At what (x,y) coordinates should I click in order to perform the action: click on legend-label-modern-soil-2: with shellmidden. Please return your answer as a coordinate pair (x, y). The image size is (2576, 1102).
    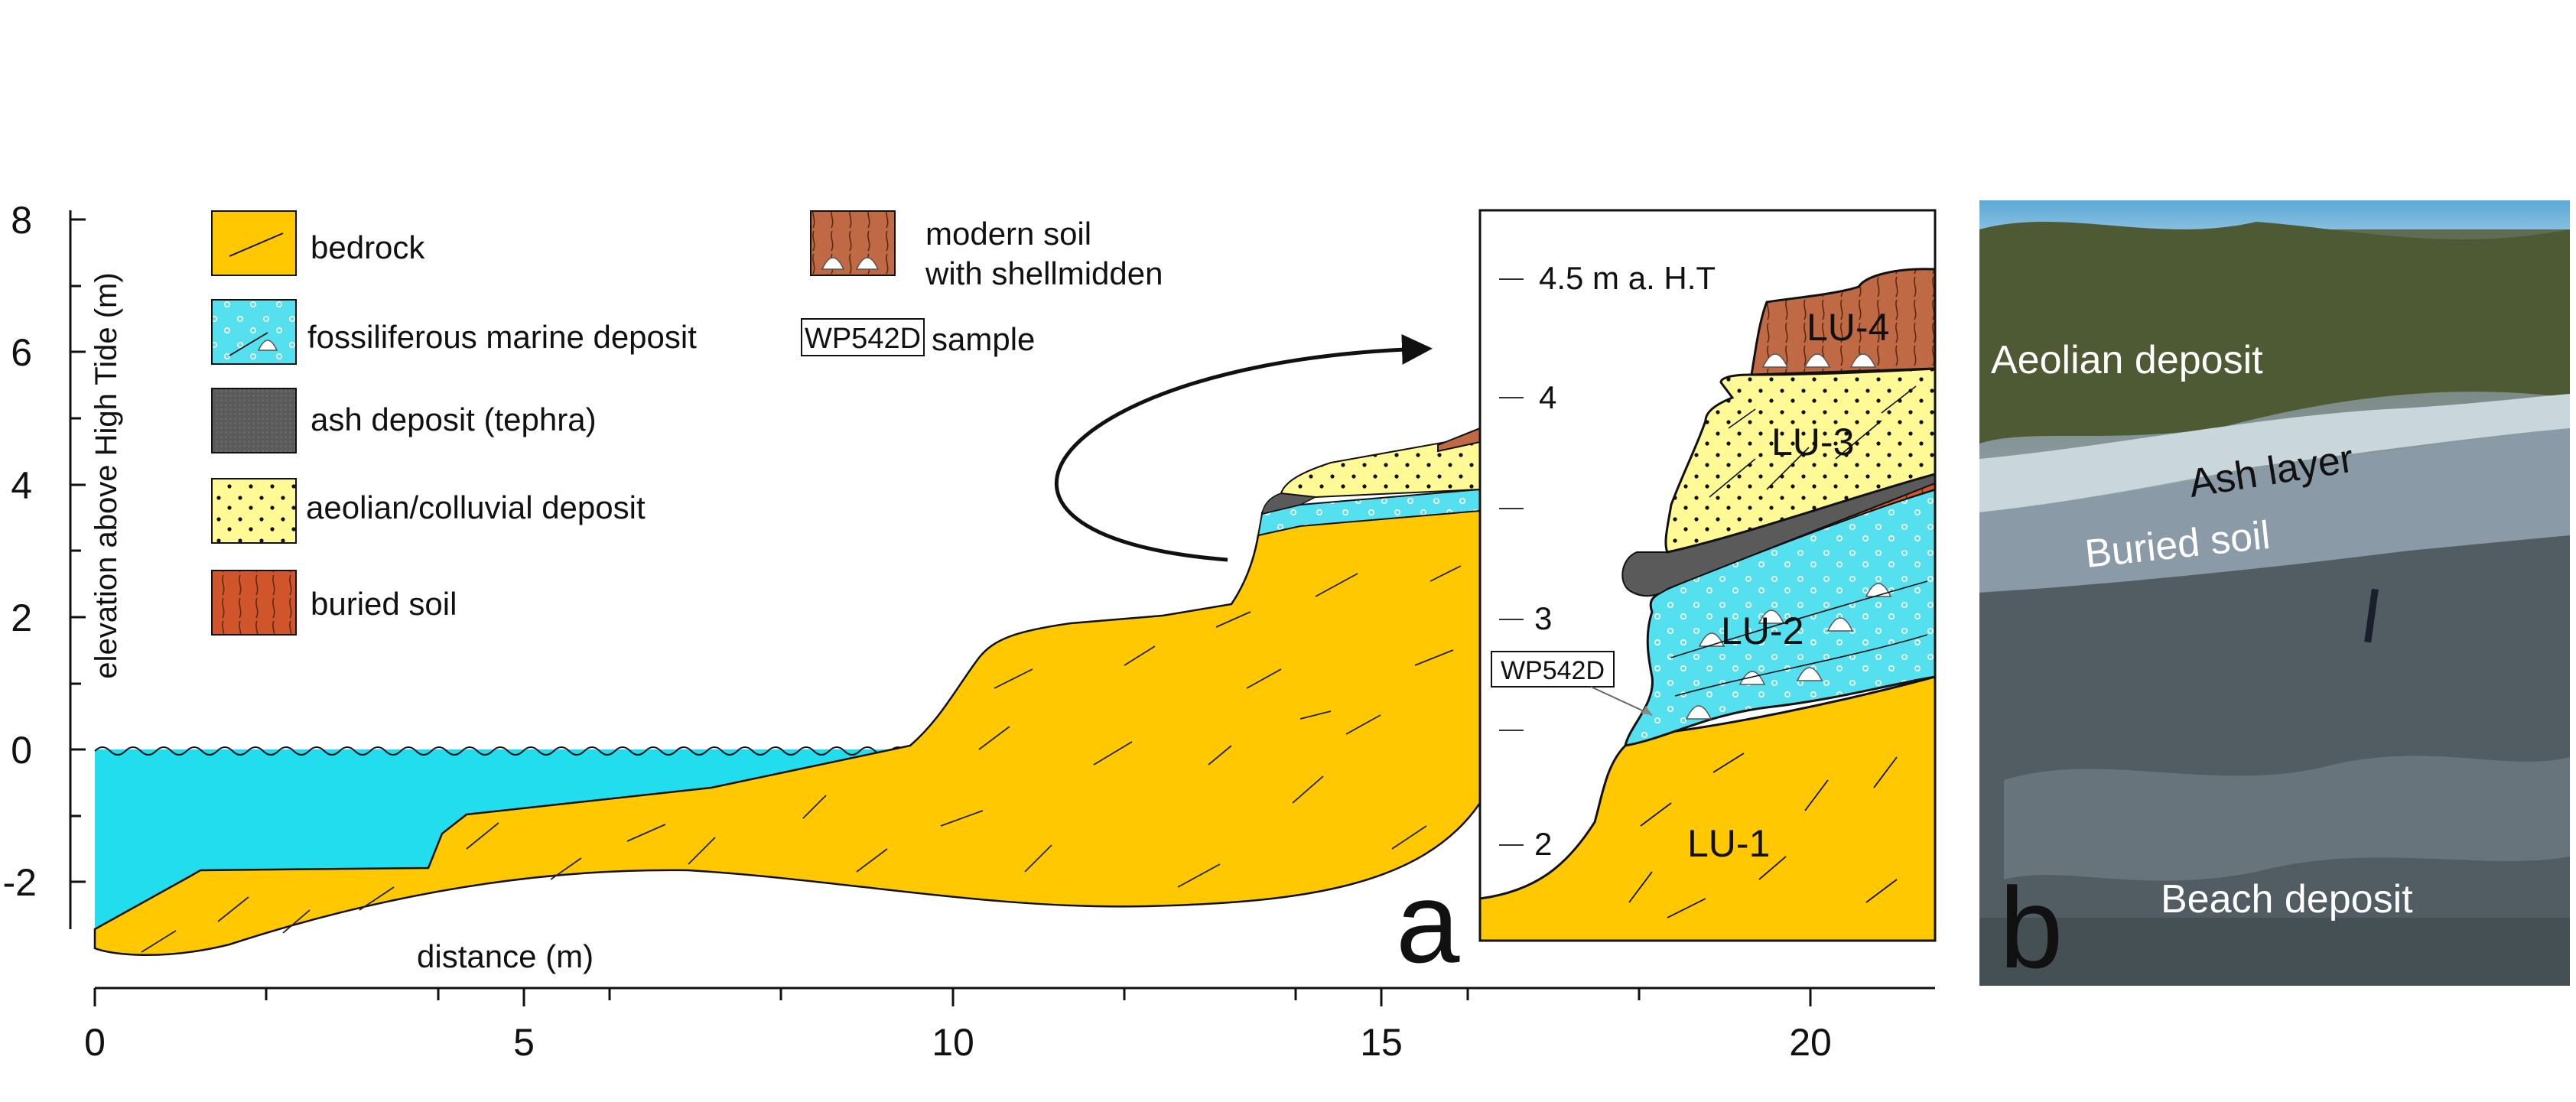
    Looking at the image, I should click on (1044, 273).